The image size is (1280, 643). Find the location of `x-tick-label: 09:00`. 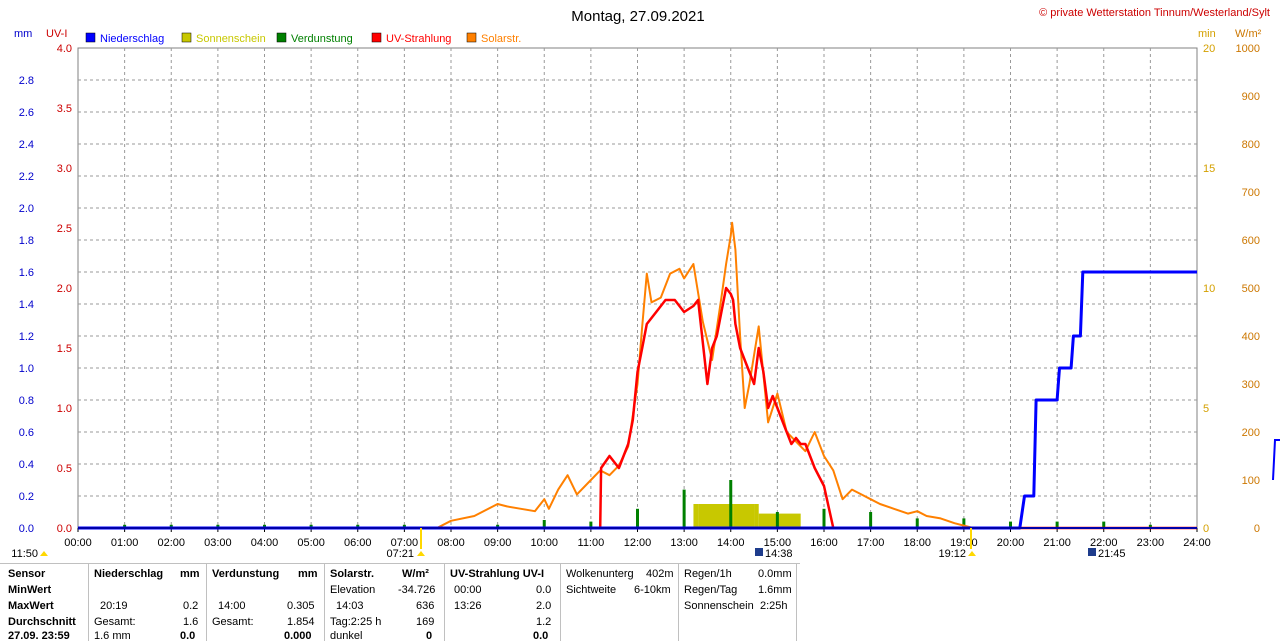

x-tick-label: 09:00 is located at coordinates (498, 543).